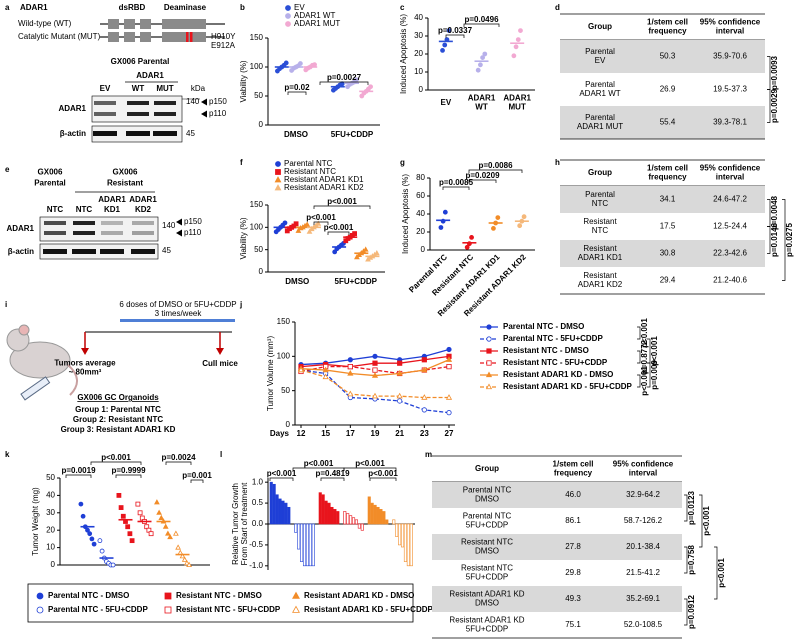  I want to click on label: p110, so click(193, 232).